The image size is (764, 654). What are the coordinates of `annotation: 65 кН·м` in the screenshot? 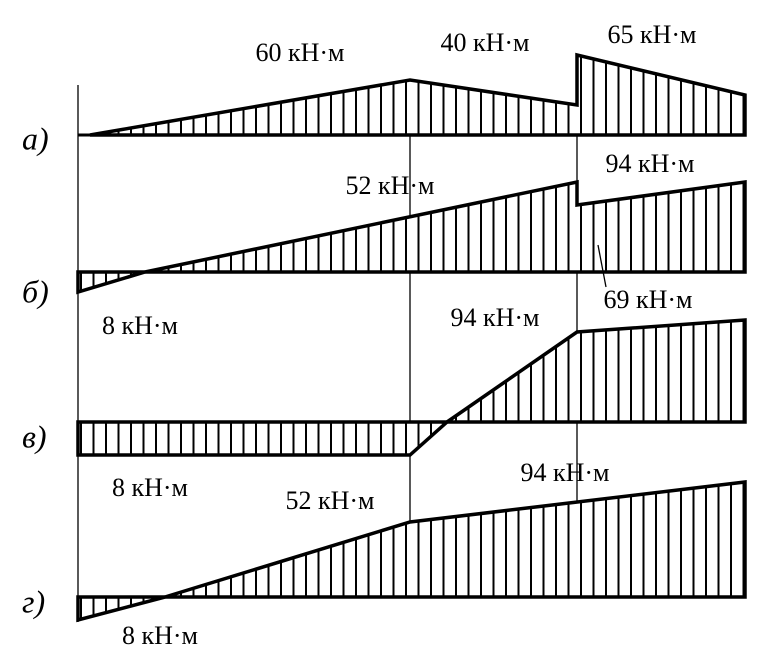 It's located at (651, 34).